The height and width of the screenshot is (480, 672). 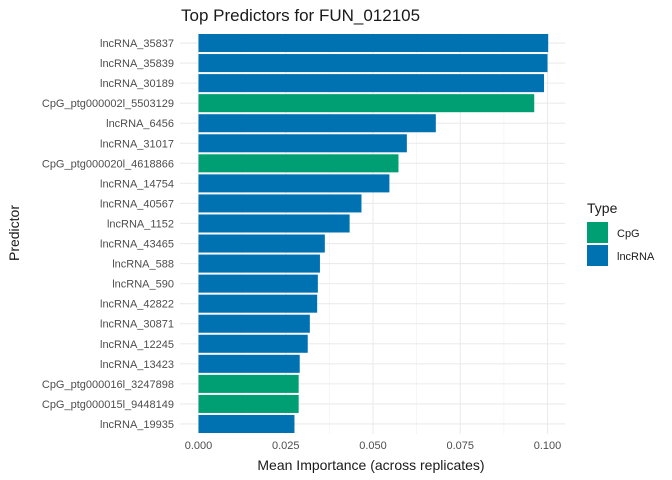 I want to click on y-tick-label: lncRNA_12245, so click(x=137, y=345).